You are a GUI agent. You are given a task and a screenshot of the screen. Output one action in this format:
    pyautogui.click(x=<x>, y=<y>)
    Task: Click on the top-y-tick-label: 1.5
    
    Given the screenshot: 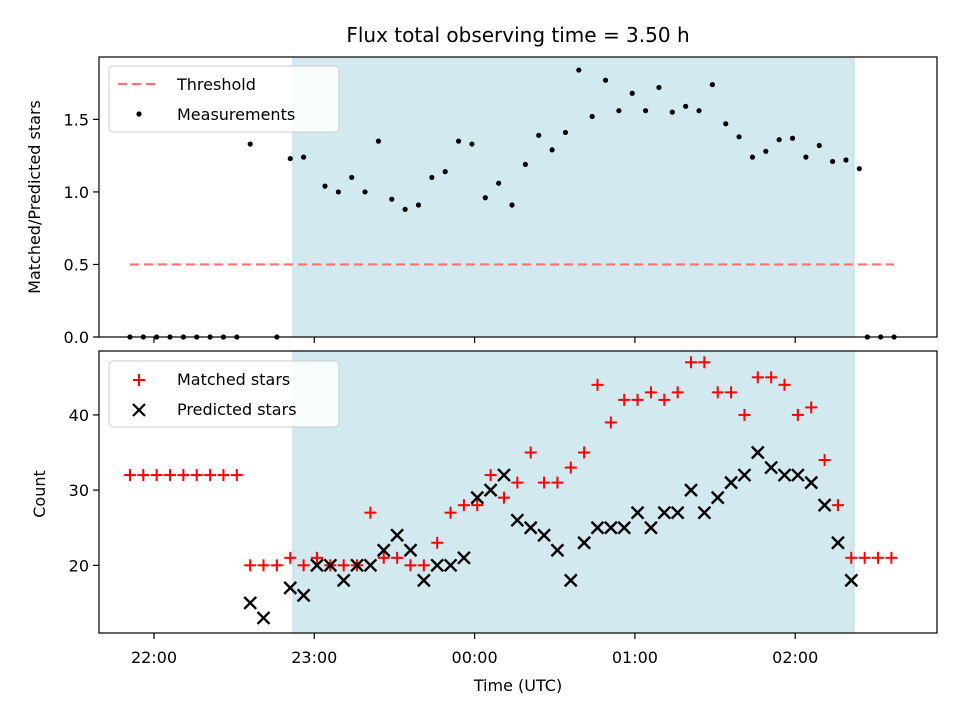 What is the action you would take?
    pyautogui.click(x=76, y=119)
    